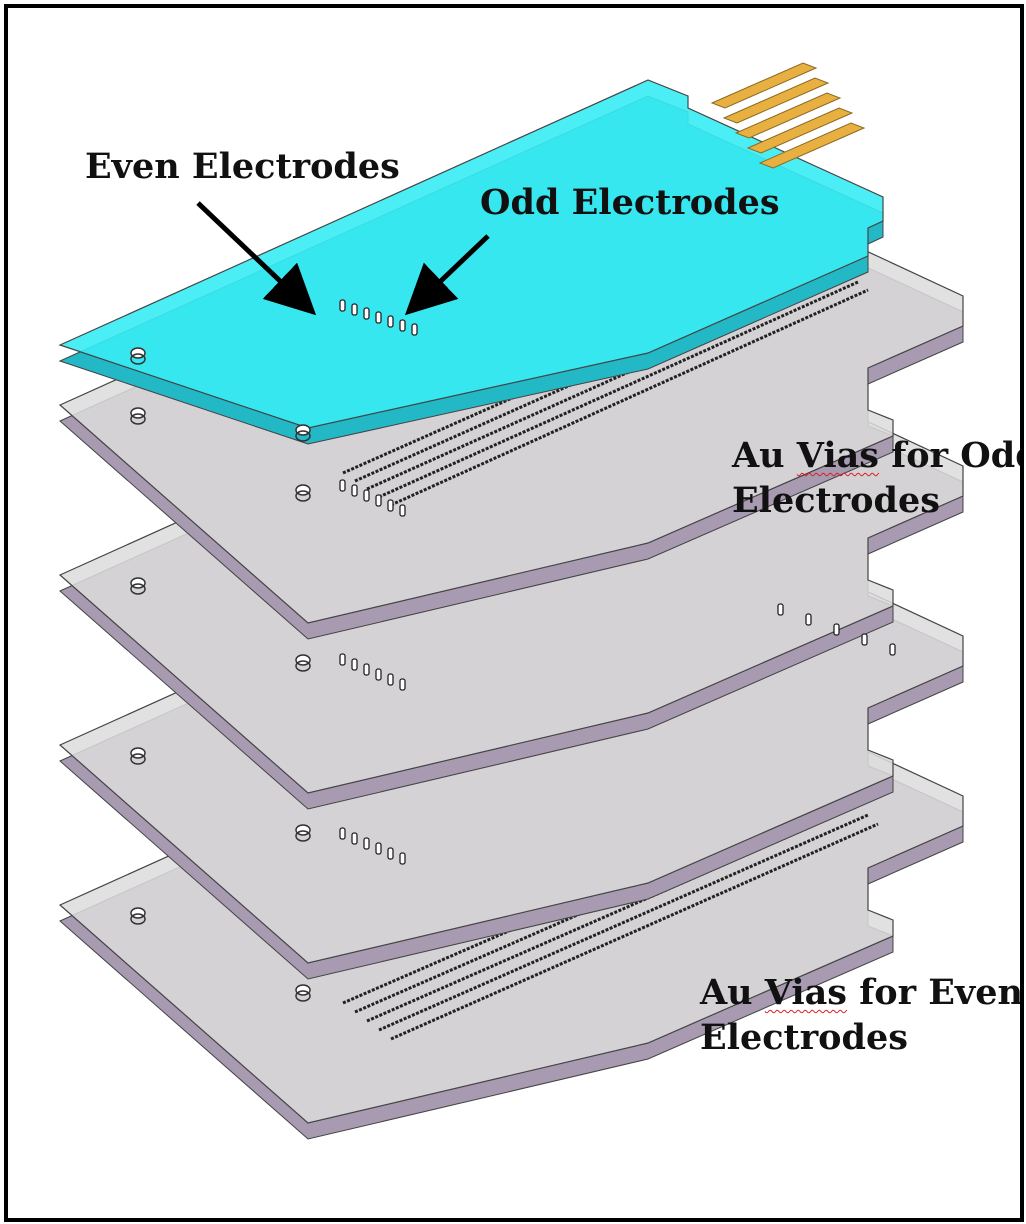 Image resolution: width=1026 pixels, height=1224 pixels. What do you see at coordinates (630, 202) in the screenshot?
I see `odd-electrodes-label: Odd Electrodes` at bounding box center [630, 202].